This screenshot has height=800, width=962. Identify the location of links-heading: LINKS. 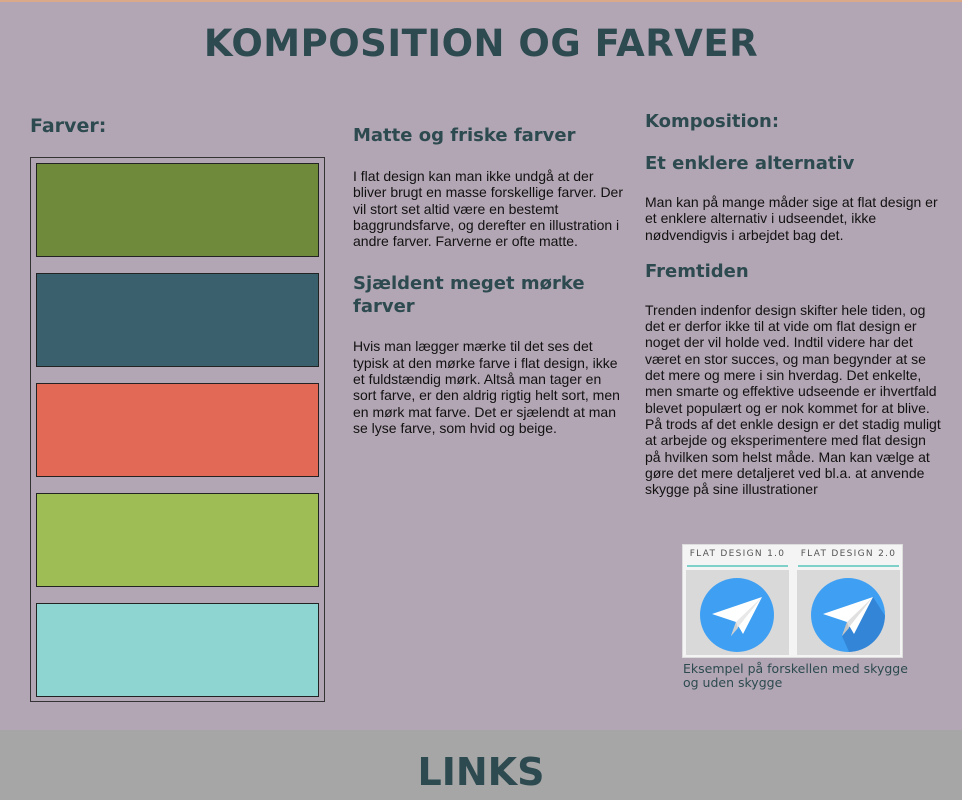
(481, 772).